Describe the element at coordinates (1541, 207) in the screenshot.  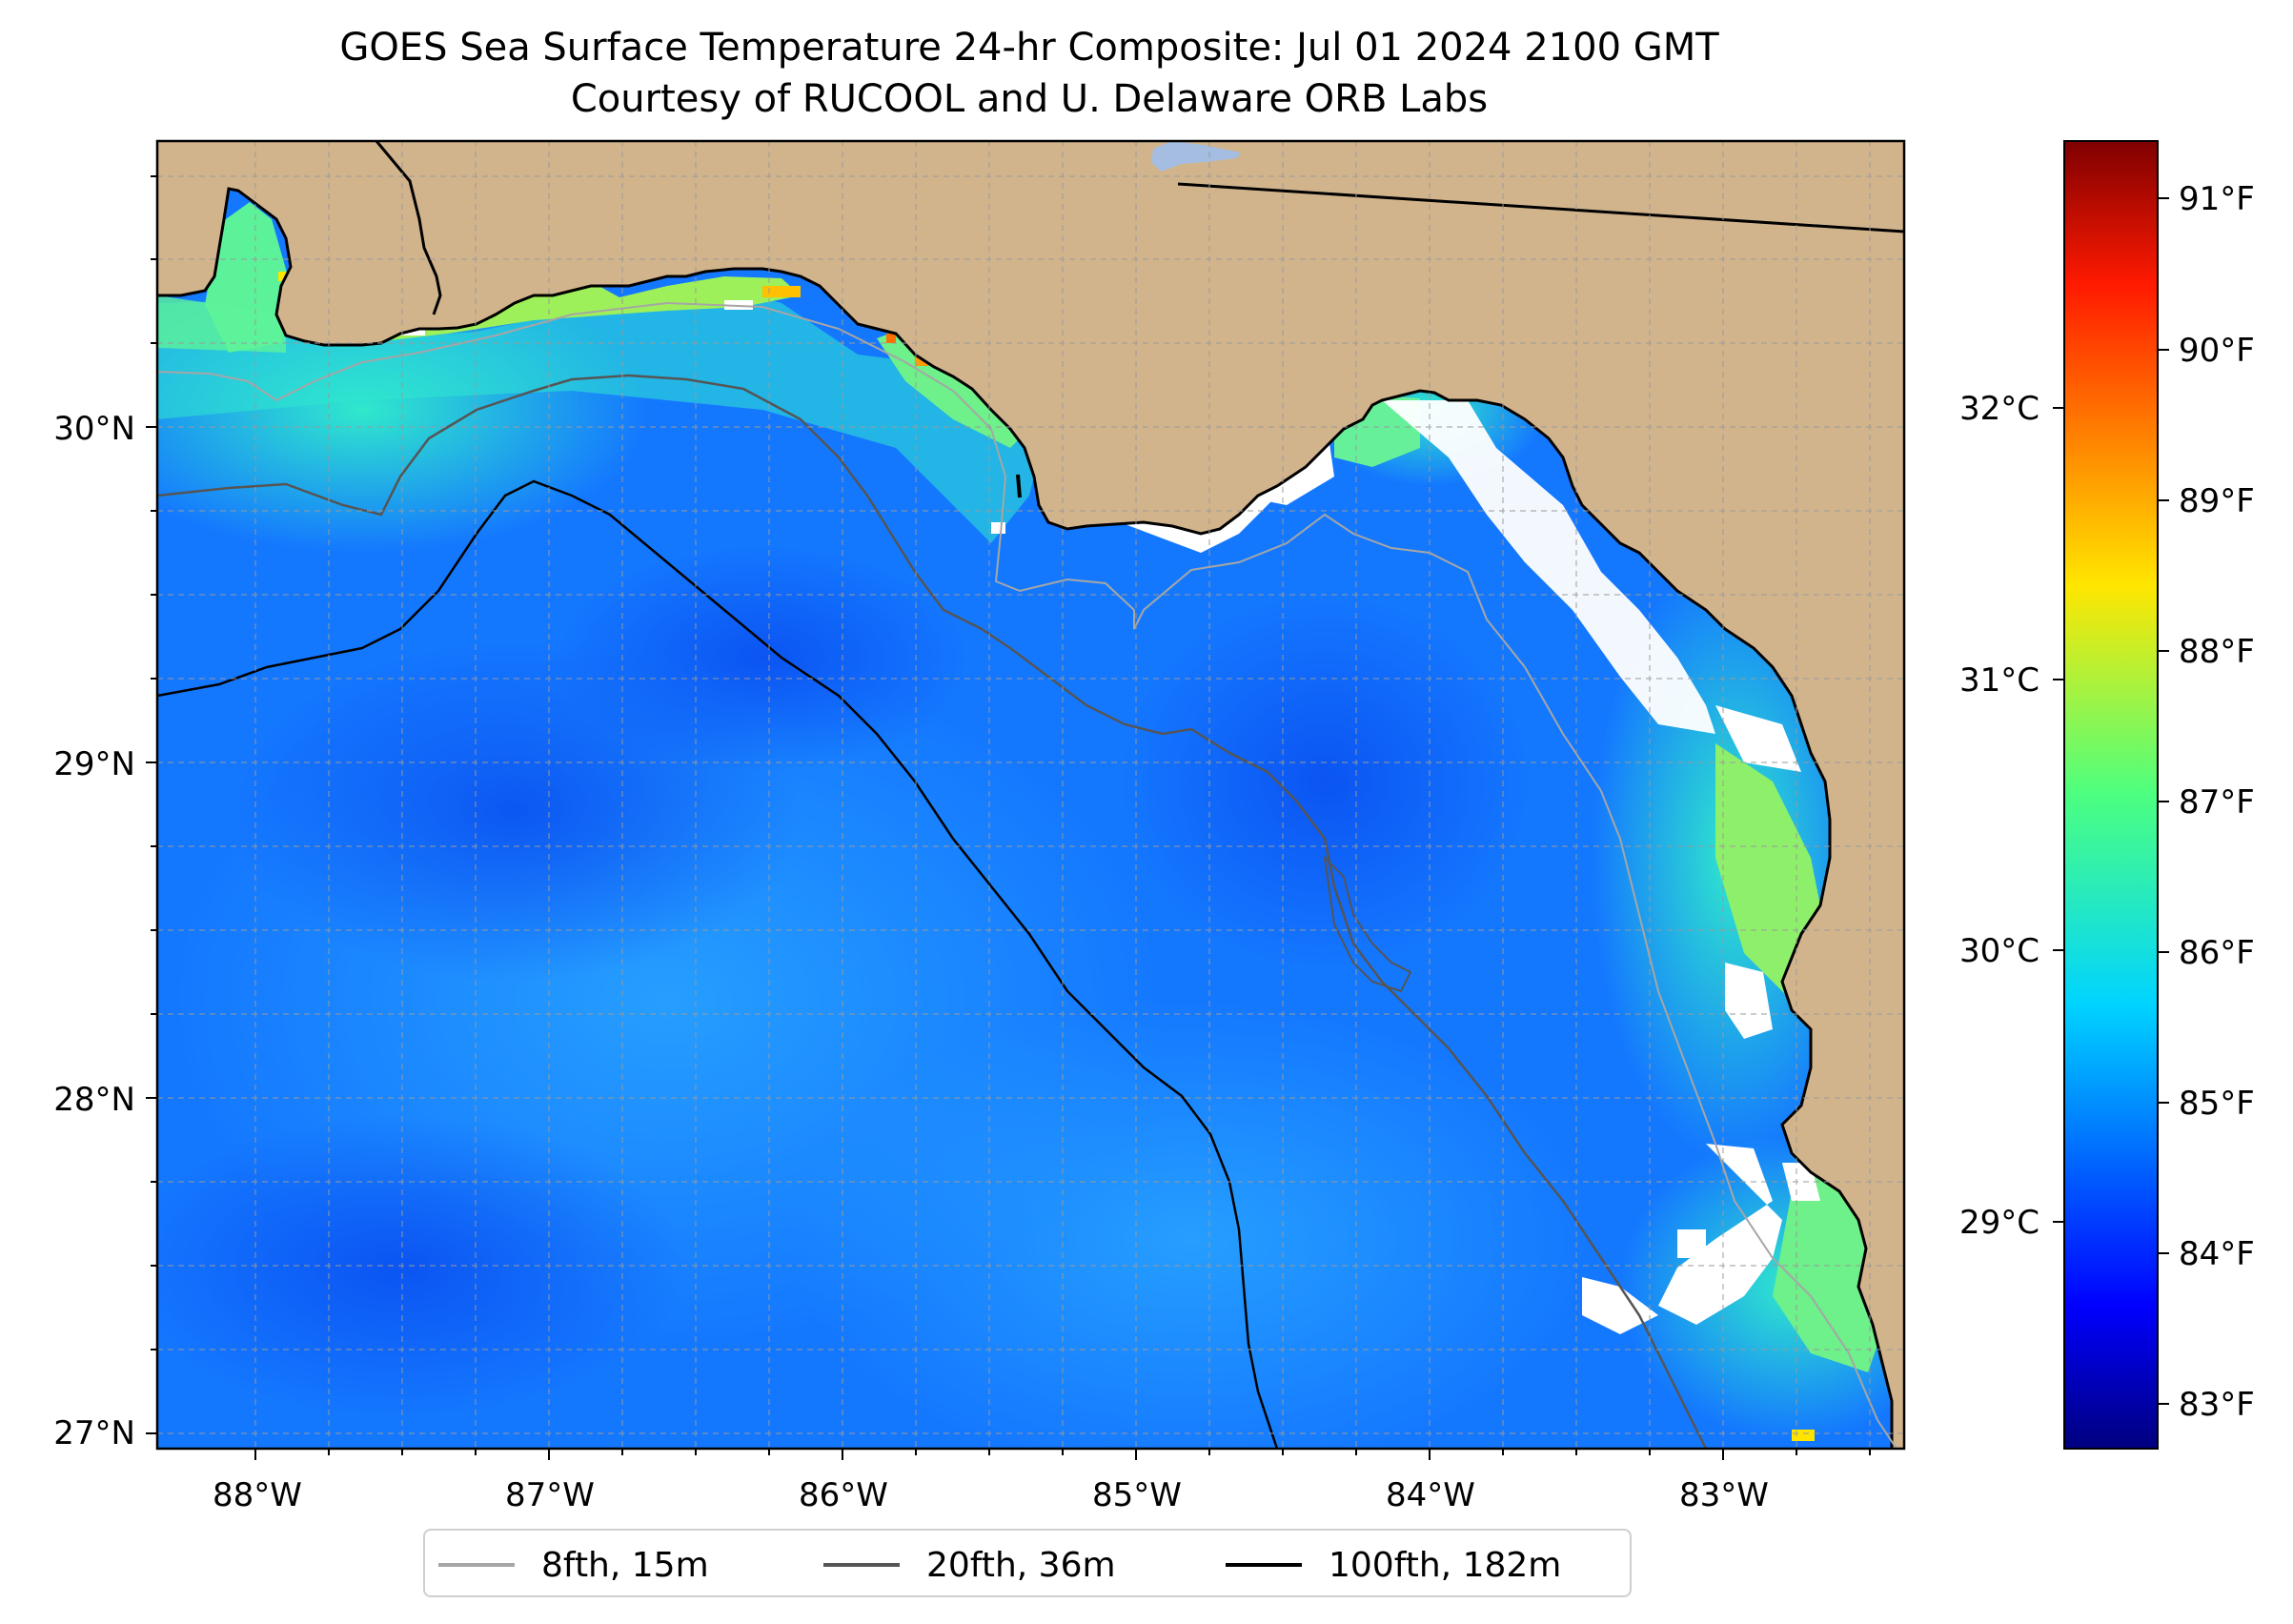
I see `state-border-fl-ga` at that location.